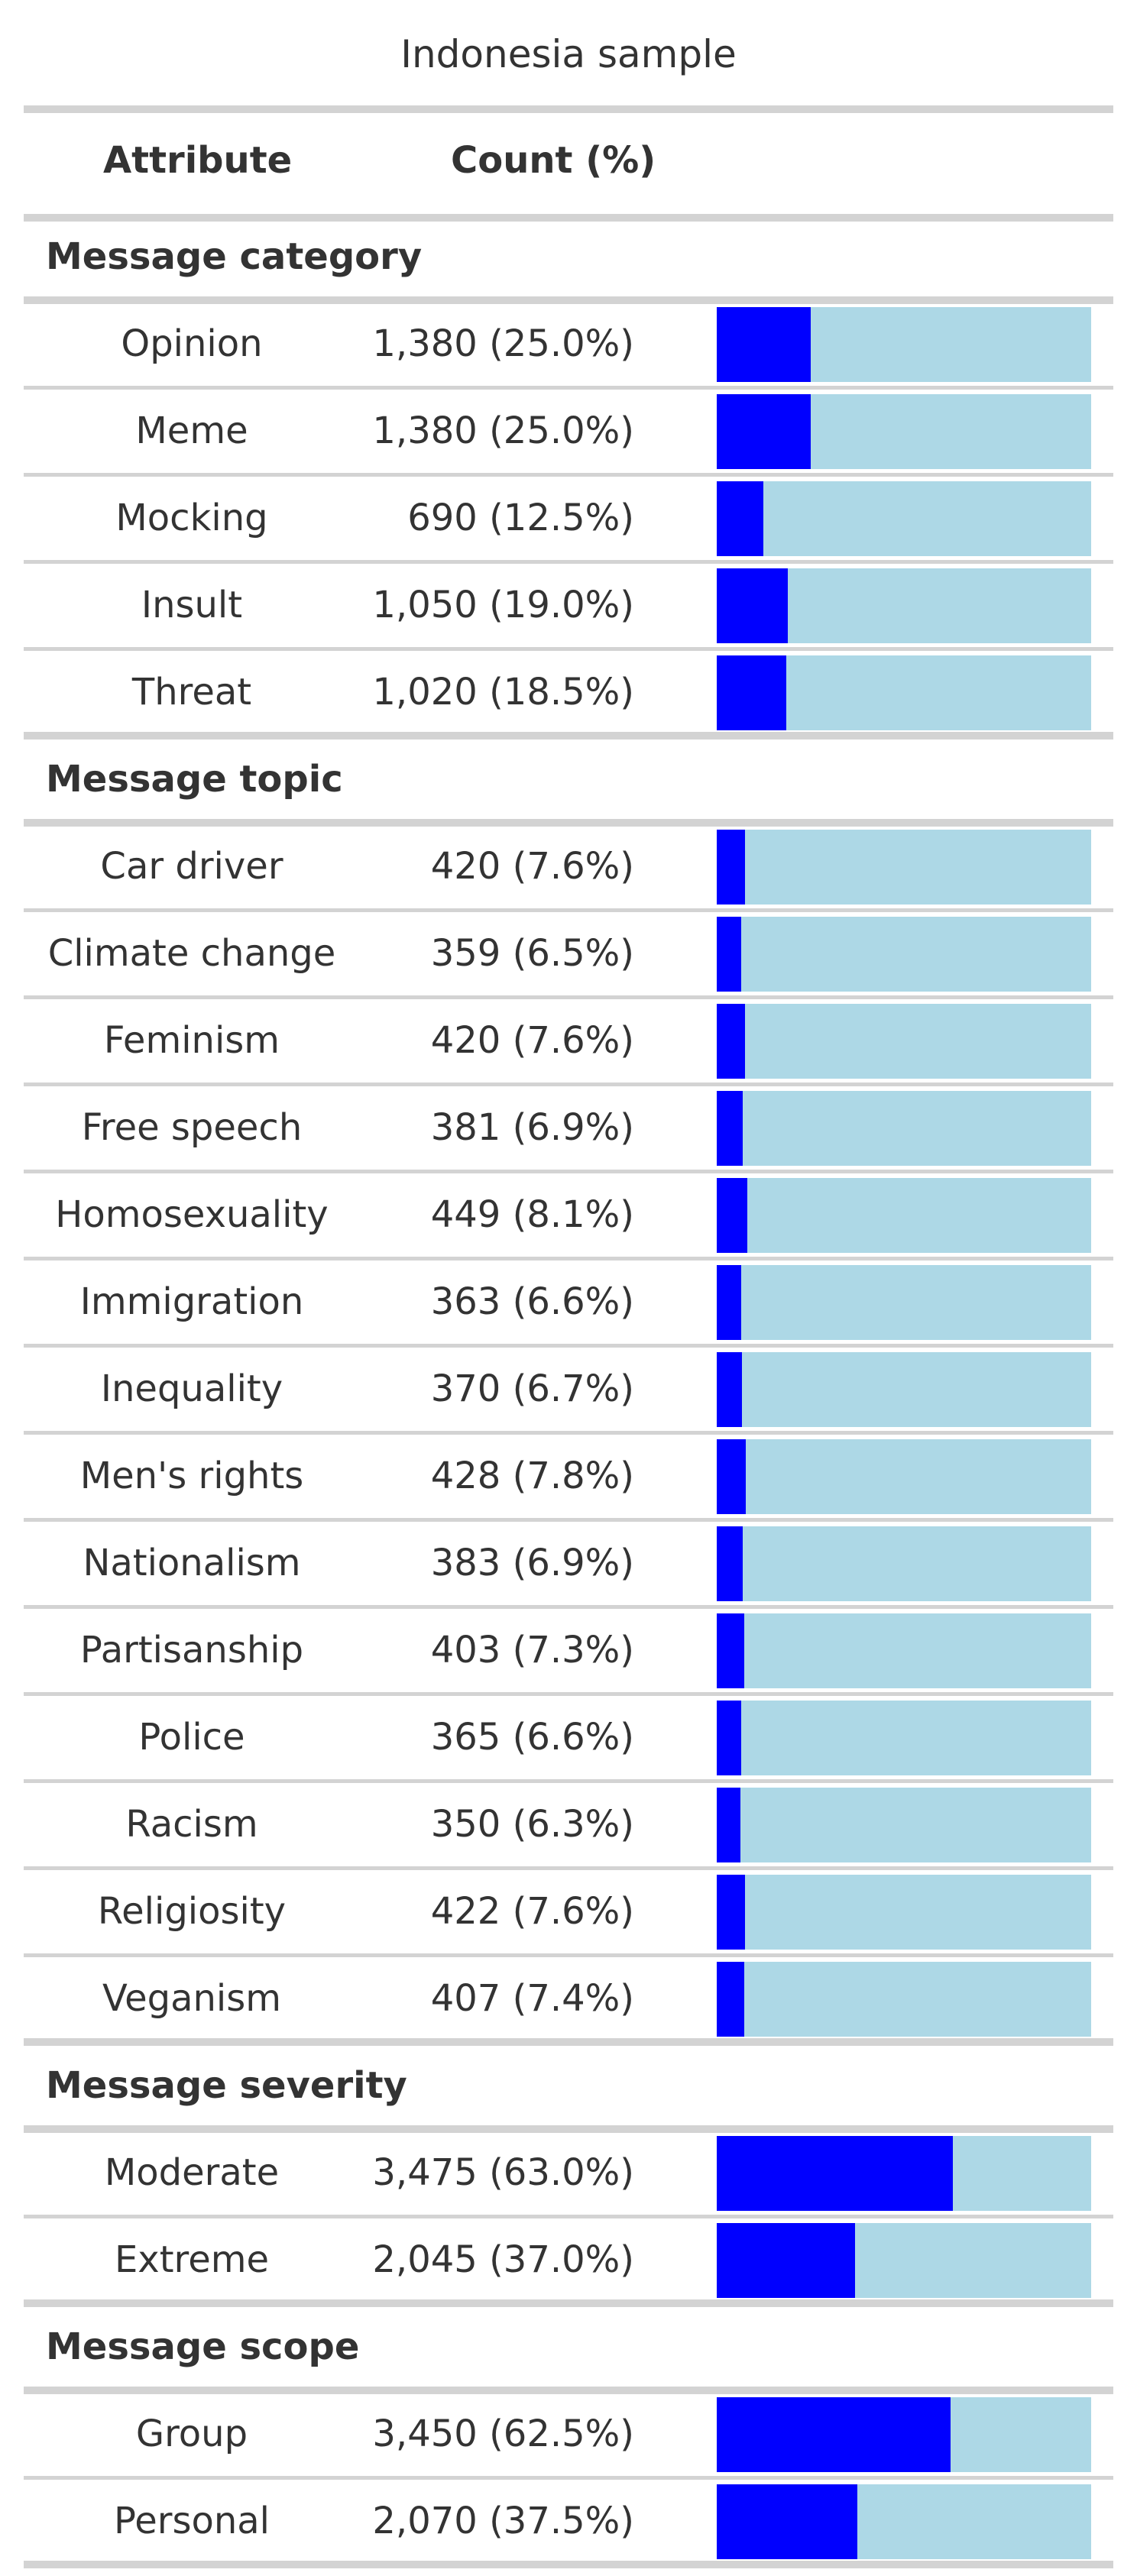 This screenshot has width=1137, height=2576. Describe the element at coordinates (191, 953) in the screenshot. I see `attribute-cell: Climate change` at that location.